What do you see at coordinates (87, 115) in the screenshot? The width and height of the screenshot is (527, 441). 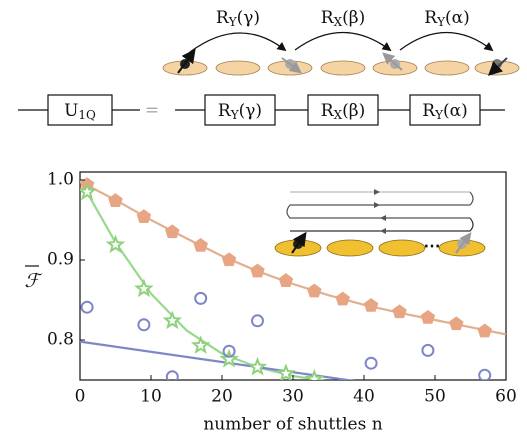 I see `label-sub: 1Q` at bounding box center [87, 115].